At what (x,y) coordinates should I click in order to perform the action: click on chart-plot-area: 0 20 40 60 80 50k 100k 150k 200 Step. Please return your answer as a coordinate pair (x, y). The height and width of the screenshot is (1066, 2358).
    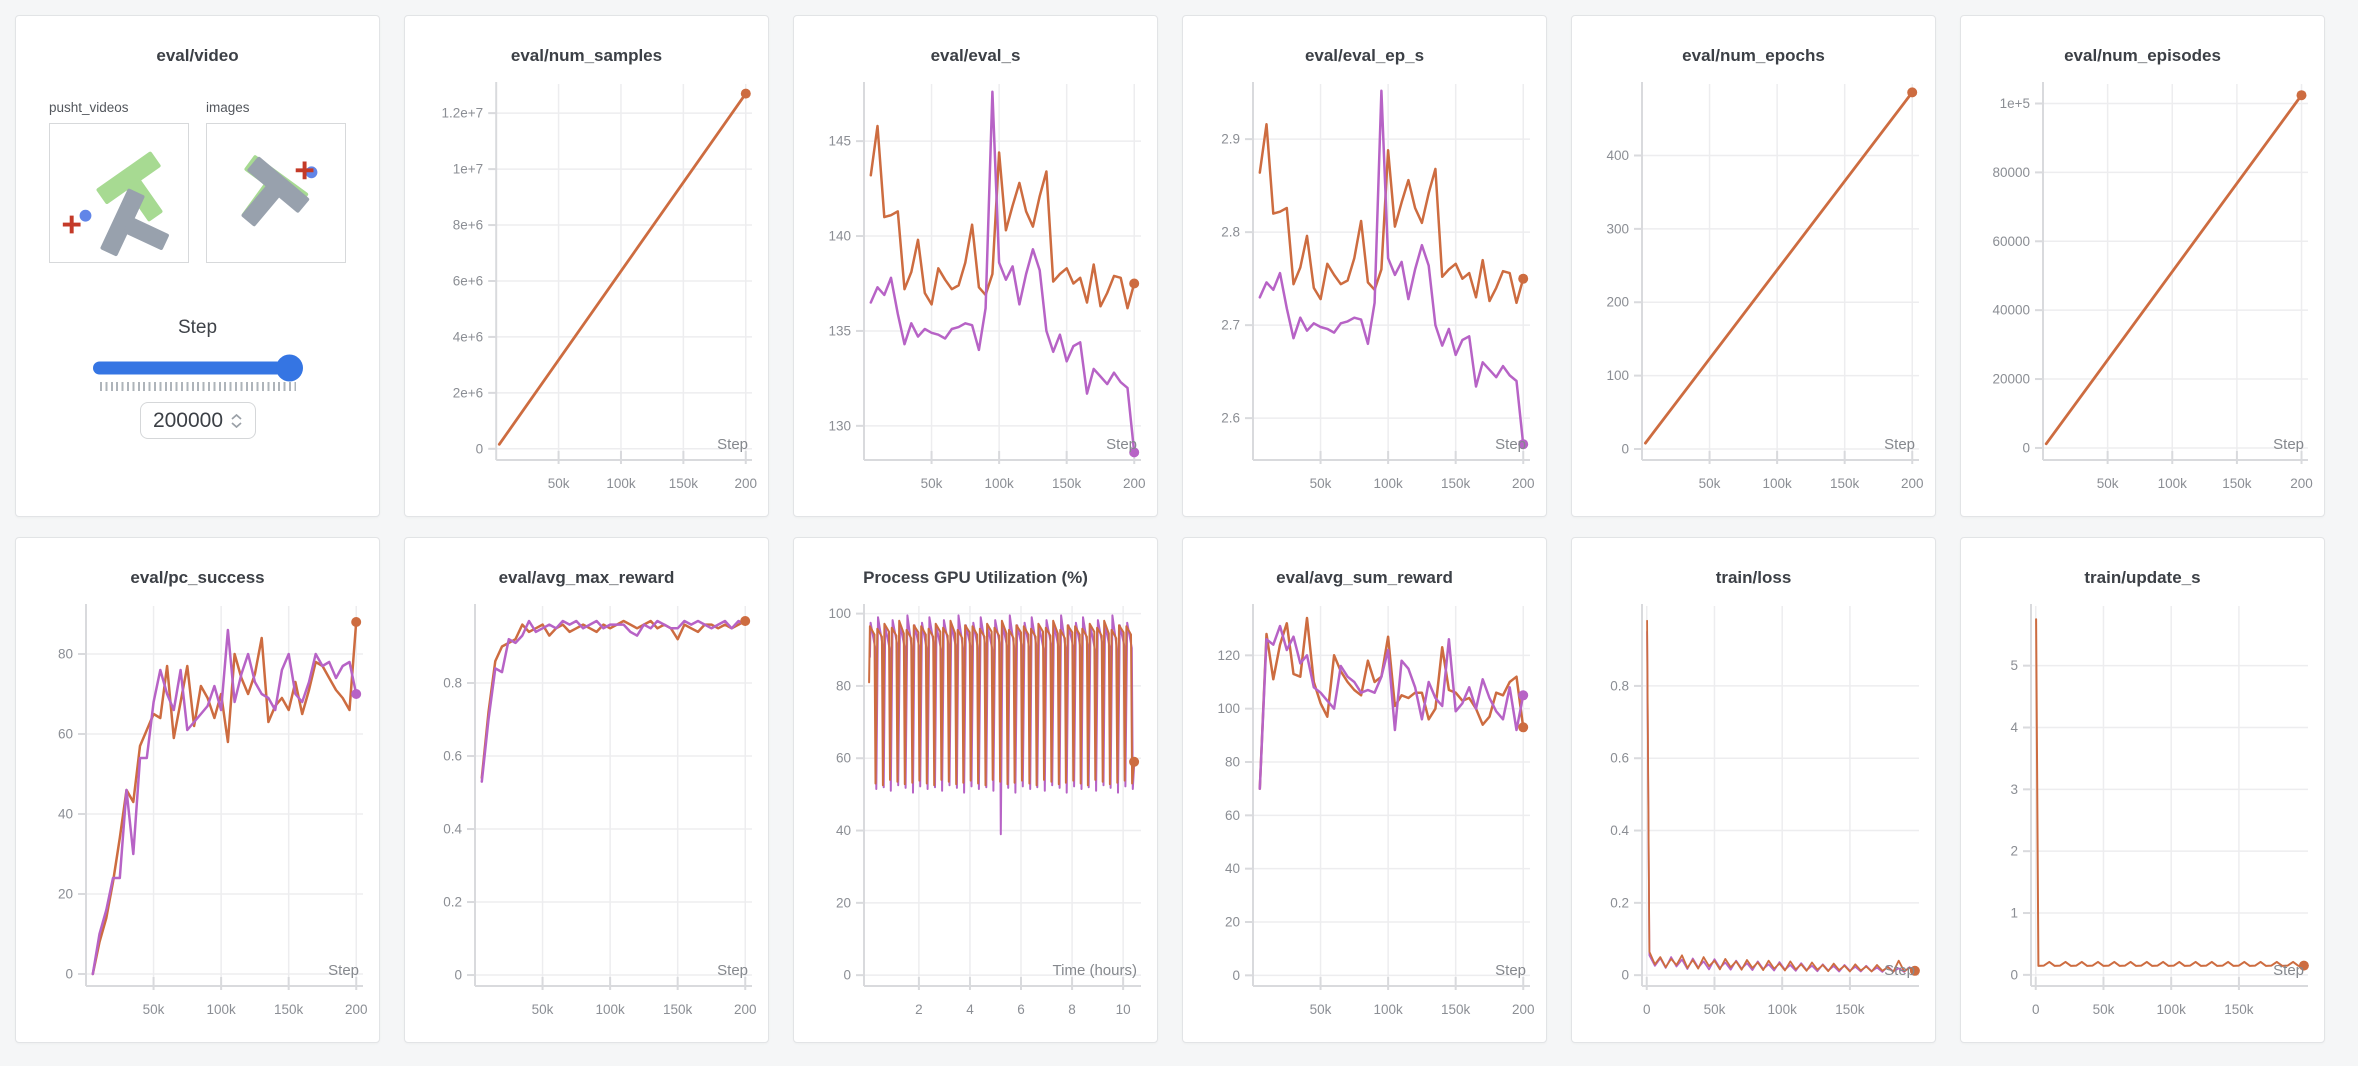
    Looking at the image, I should click on (197, 821).